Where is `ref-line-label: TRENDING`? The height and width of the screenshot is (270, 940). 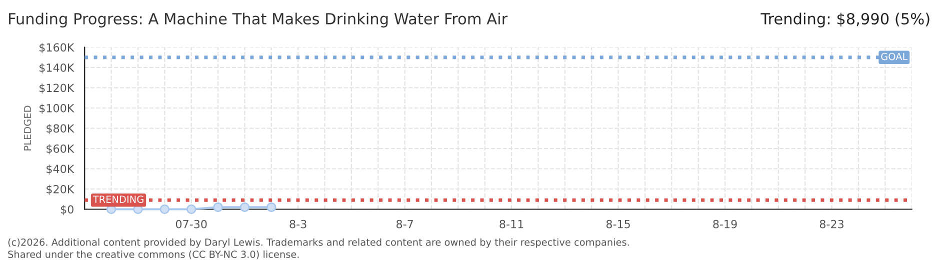
ref-line-label: TRENDING is located at coordinates (118, 199).